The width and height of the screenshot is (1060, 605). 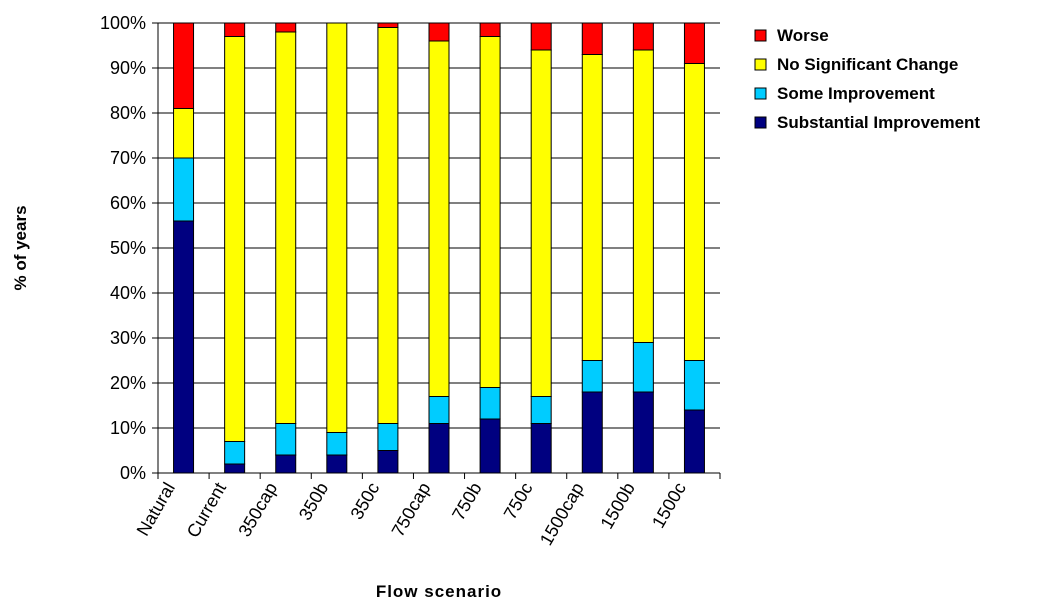 What do you see at coordinates (439, 591) in the screenshot?
I see `x-axis-title: Flow scenario` at bounding box center [439, 591].